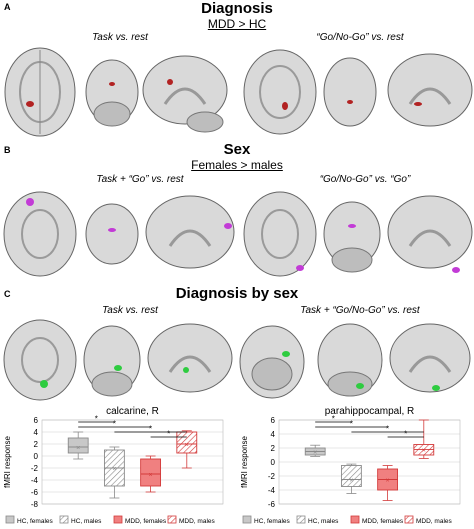  What do you see at coordinates (7, 150) in the screenshot?
I see `panel-letter-b: B` at bounding box center [7, 150].